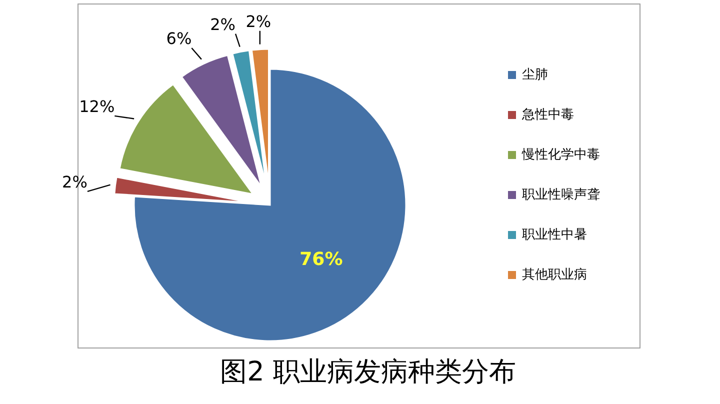  Describe the element at coordinates (560, 155) in the screenshot. I see `legend-label: 慢性化学中毒` at that location.